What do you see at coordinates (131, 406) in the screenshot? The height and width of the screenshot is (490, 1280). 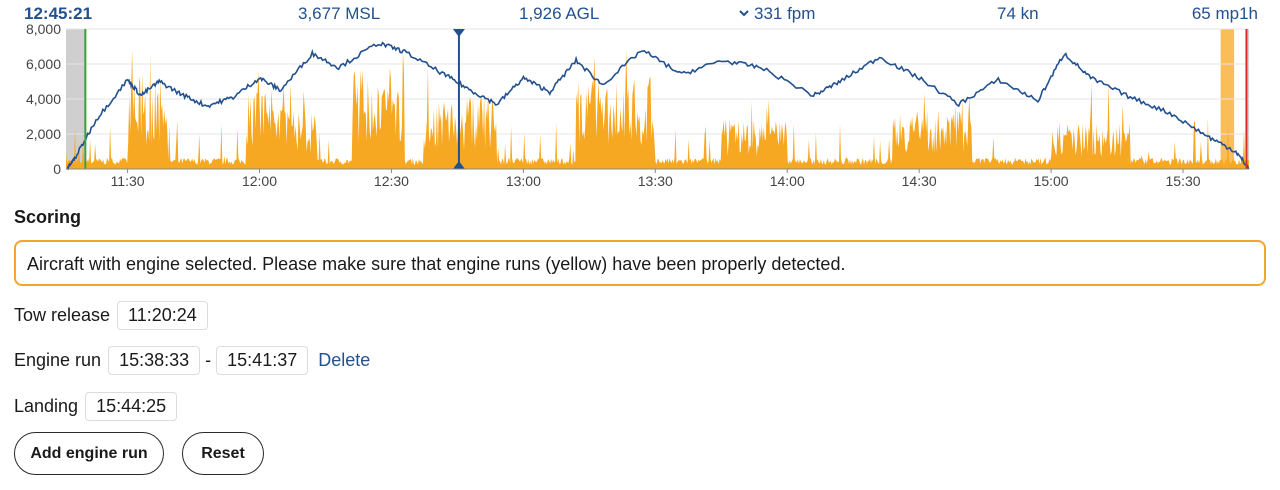 I see `landing-time: 15:44:25` at bounding box center [131, 406].